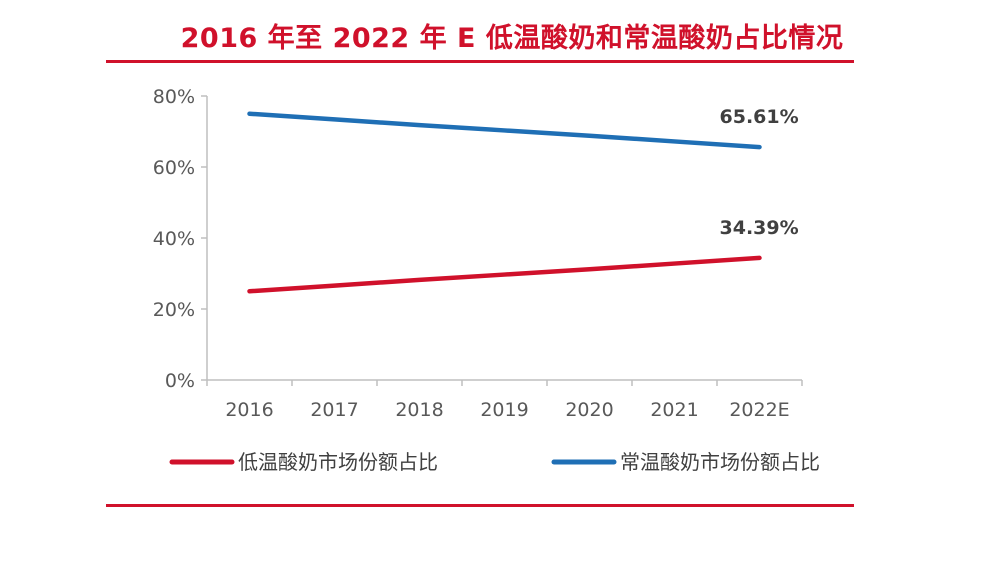  What do you see at coordinates (249, 410) in the screenshot?
I see `x-tick-label: 2016` at bounding box center [249, 410].